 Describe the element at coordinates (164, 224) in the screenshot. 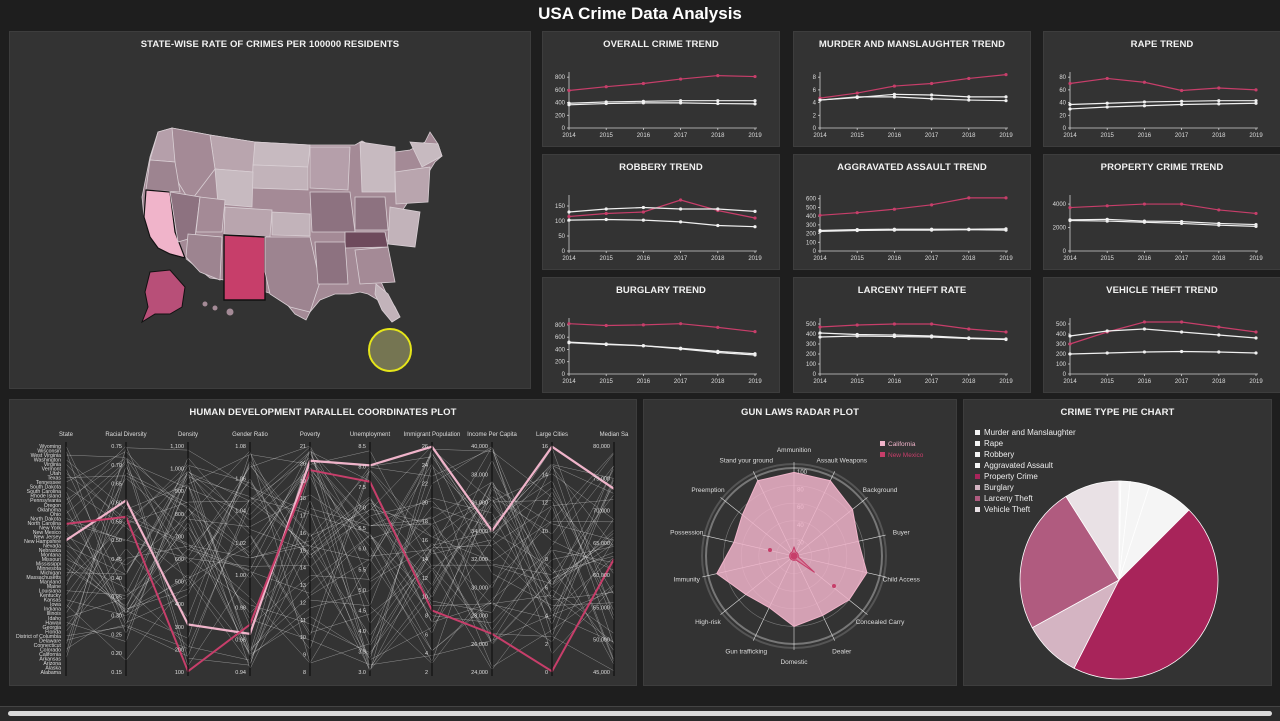

I see `state-california` at that location.